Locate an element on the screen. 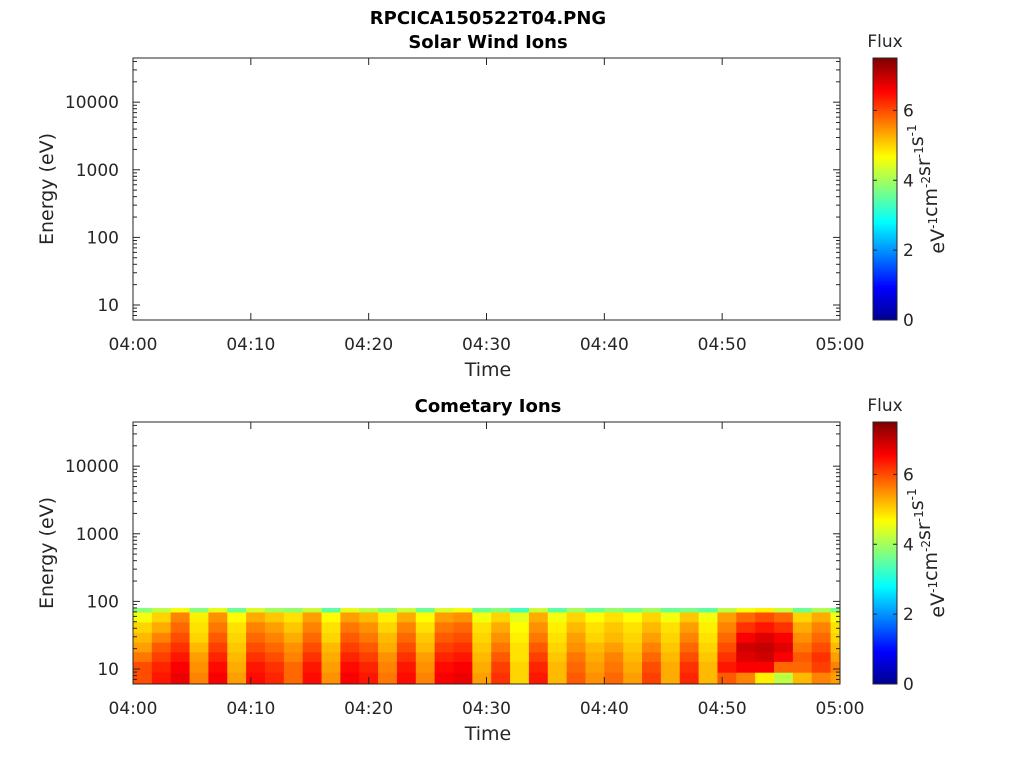  x-tick-label: 04:10 is located at coordinates (250, 345).